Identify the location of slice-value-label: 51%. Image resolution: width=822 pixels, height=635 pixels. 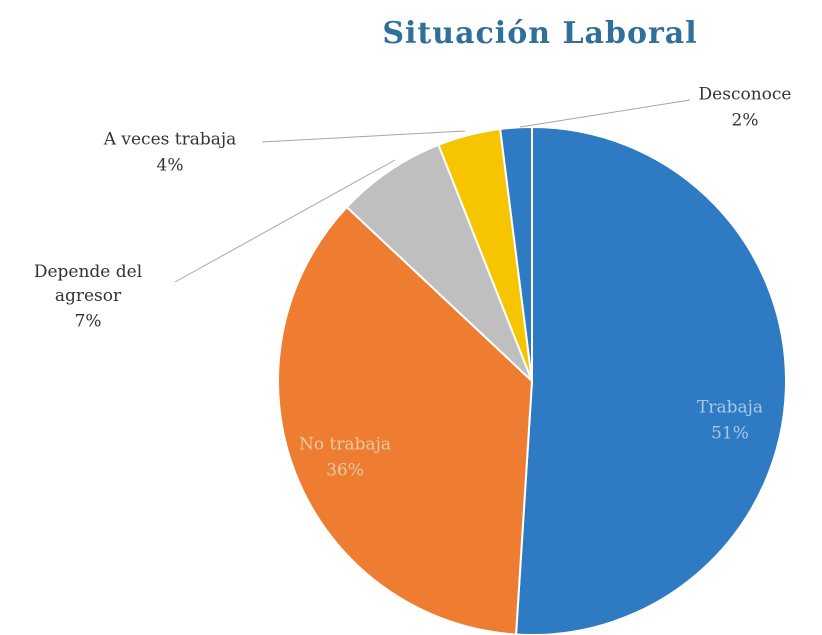
(730, 434).